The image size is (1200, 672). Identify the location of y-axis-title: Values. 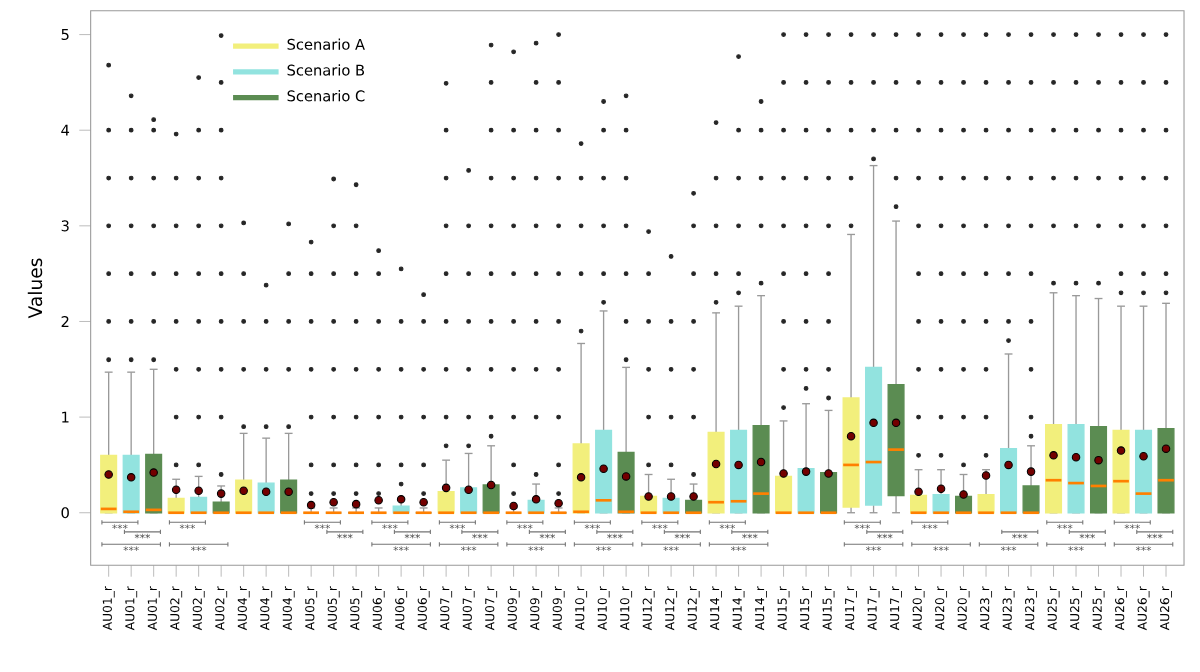
(35, 288).